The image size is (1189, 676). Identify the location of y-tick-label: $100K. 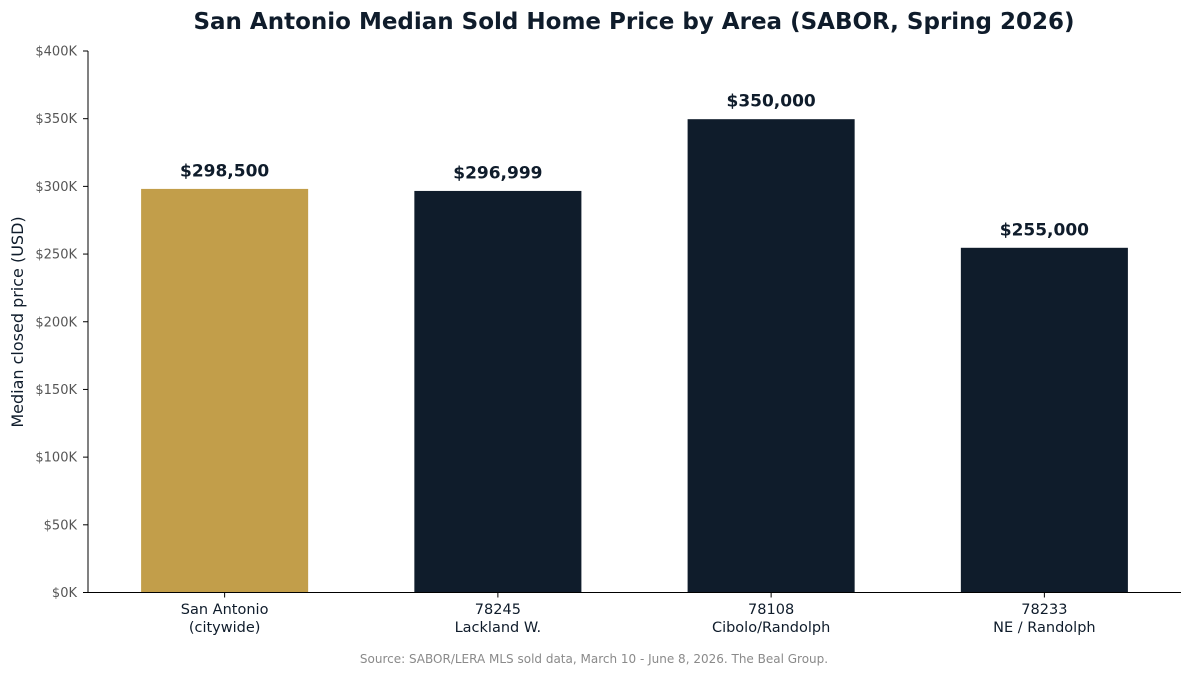
(56, 458).